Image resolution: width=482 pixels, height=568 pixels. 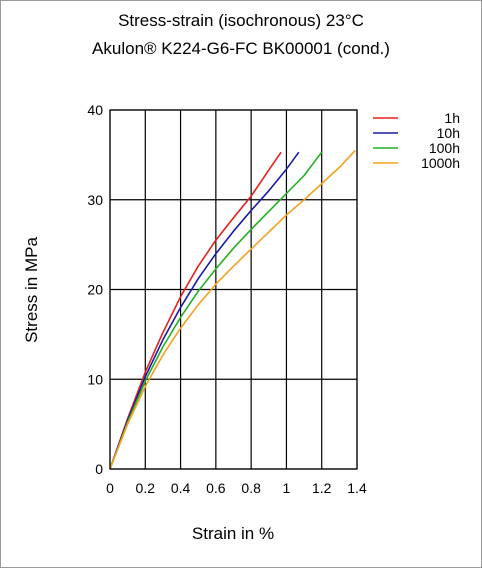 What do you see at coordinates (99, 469) in the screenshot?
I see `y-tick-label: 0` at bounding box center [99, 469].